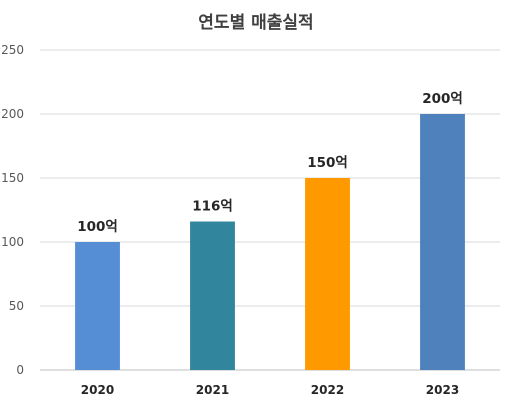 The height and width of the screenshot is (402, 512). I want to click on data-label-2021: 116억, so click(212, 207).